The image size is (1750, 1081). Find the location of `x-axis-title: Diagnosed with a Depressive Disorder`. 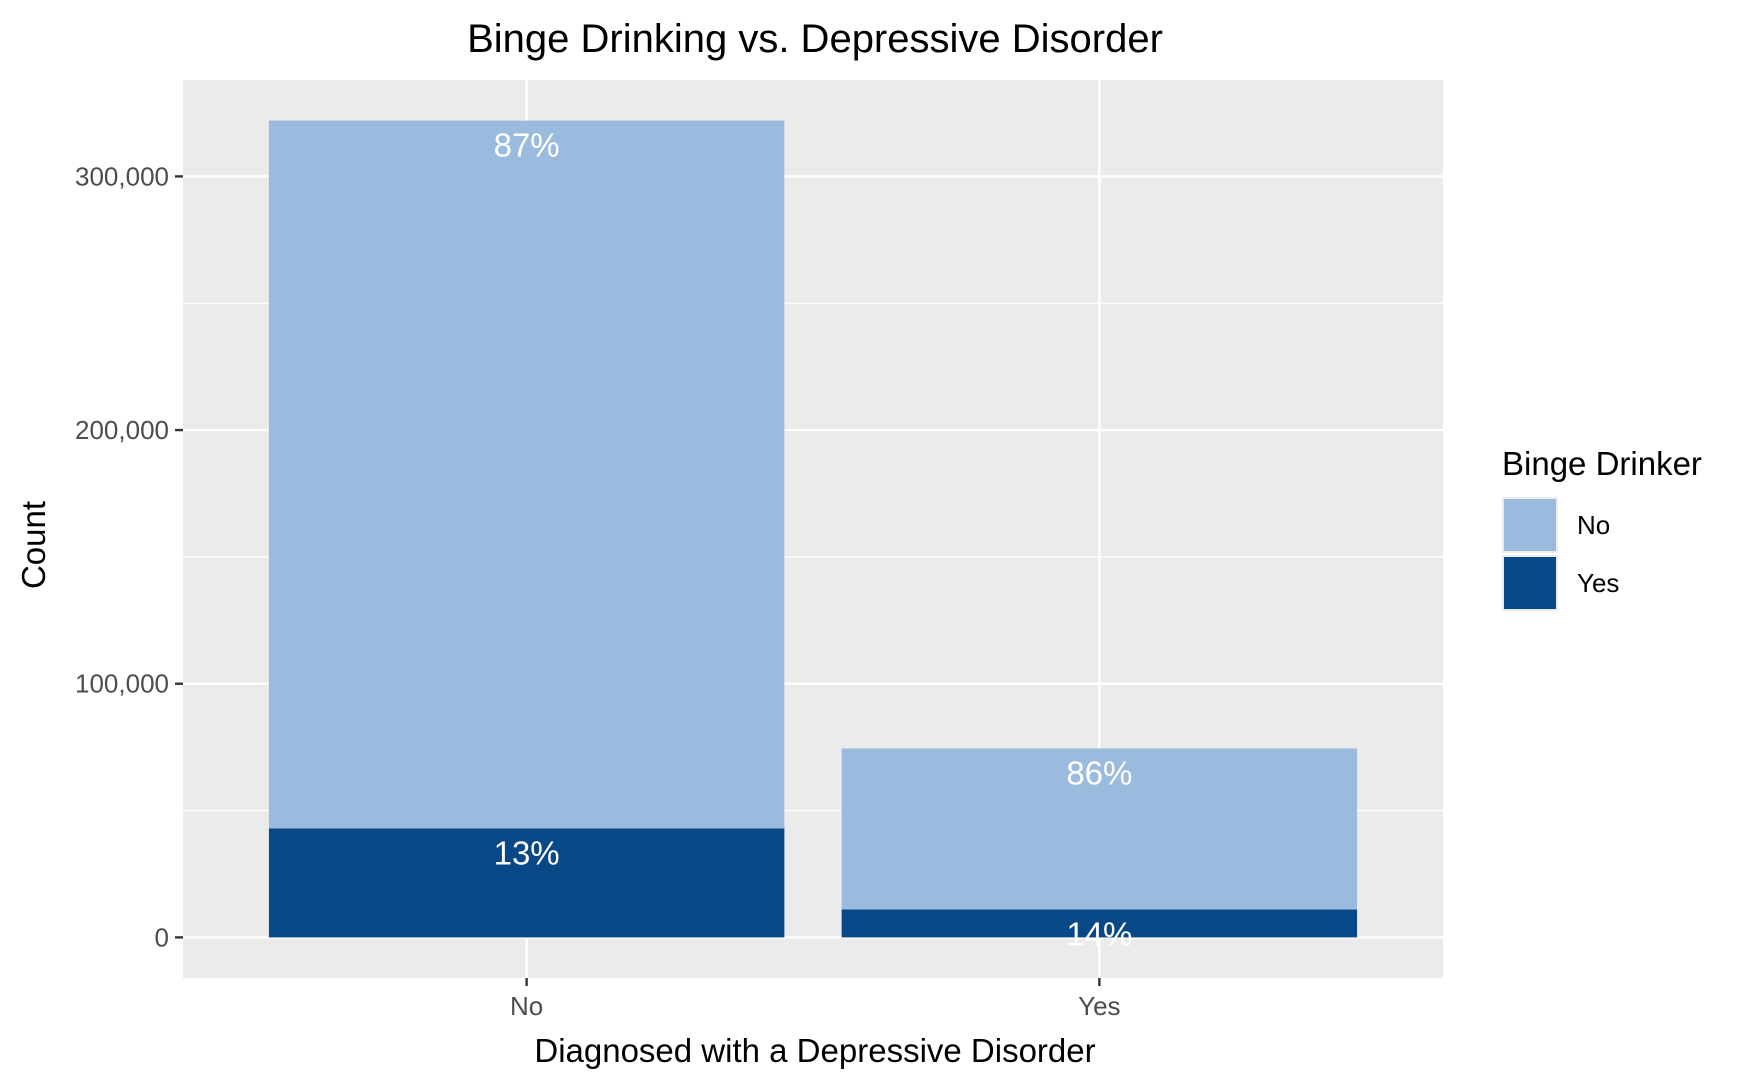

x-axis-title: Diagnosed with a Depressive Disorder is located at coordinates (814, 1050).